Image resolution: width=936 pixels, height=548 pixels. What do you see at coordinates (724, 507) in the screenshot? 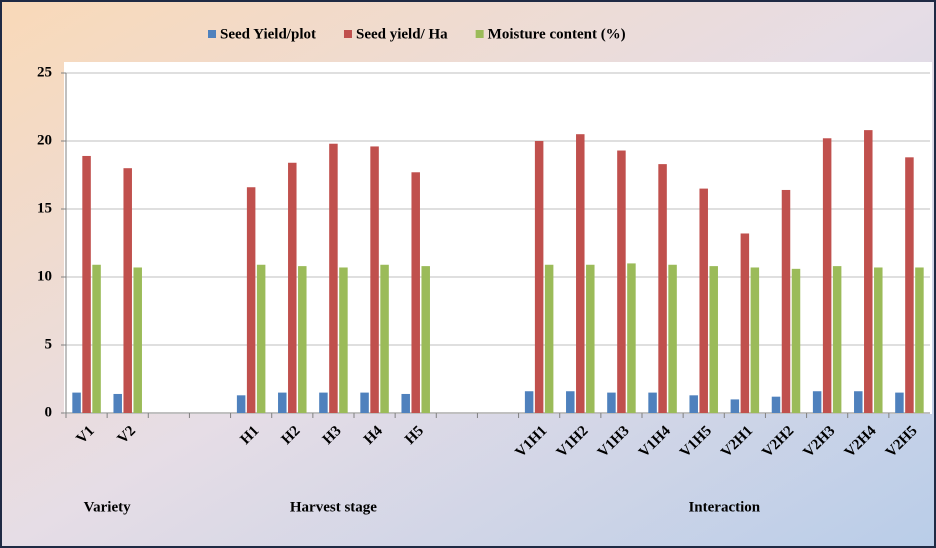
I see `group-label: Interaction` at bounding box center [724, 507].